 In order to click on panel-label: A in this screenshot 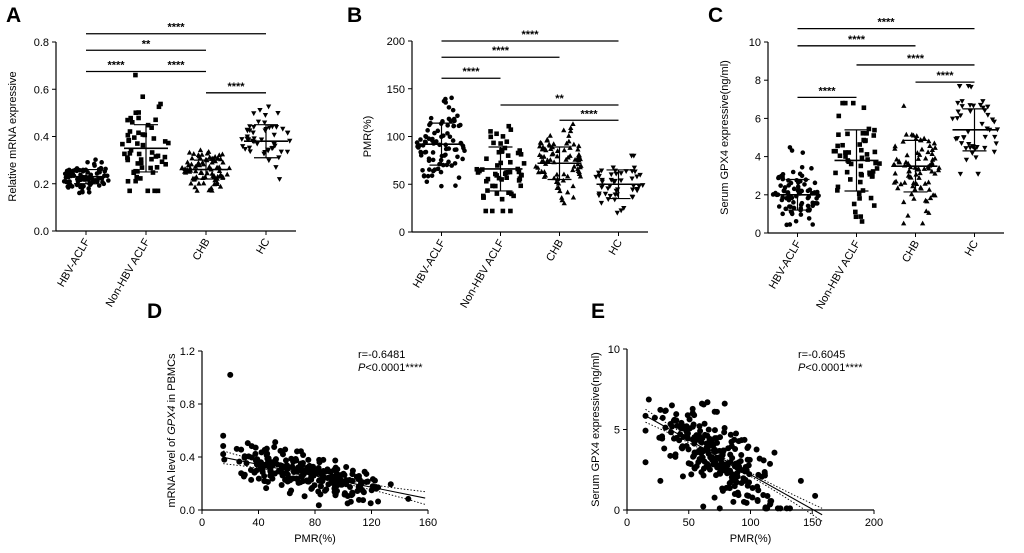, I will do `click(13, 15)`.